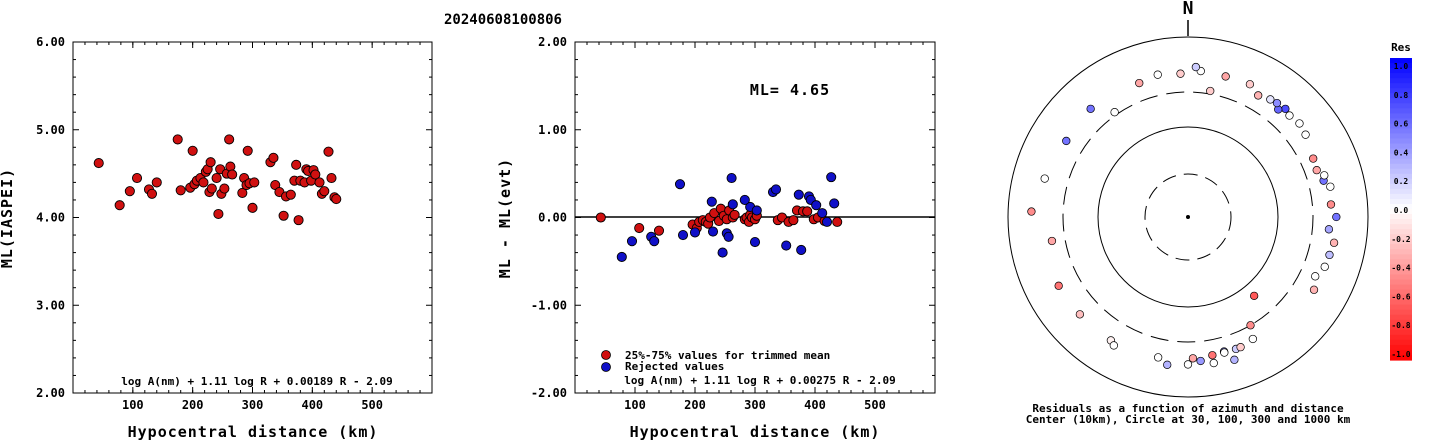 The image size is (1437, 441). What do you see at coordinates (50, 305) in the screenshot?
I see `y-tick-label: 3.00` at bounding box center [50, 305].